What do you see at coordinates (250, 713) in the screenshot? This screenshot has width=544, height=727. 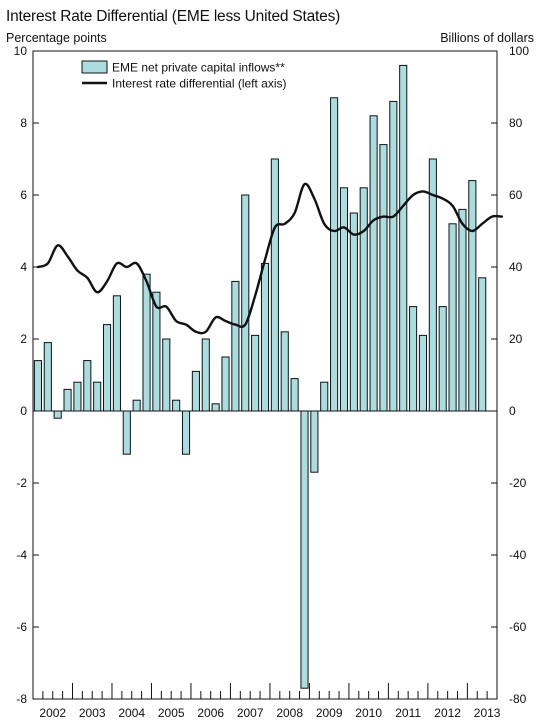 I see `x-tick-label: 2007` at bounding box center [250, 713].